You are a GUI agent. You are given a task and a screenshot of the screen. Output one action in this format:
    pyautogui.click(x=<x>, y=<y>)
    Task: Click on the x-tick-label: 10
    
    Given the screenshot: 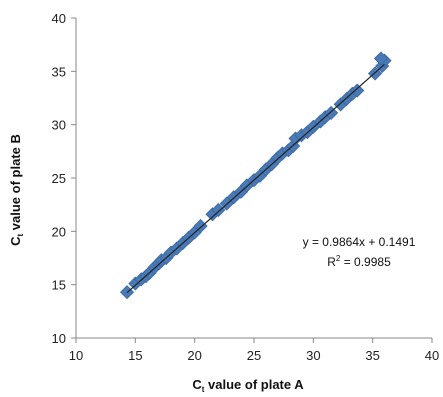 What is the action you would take?
    pyautogui.click(x=76, y=355)
    